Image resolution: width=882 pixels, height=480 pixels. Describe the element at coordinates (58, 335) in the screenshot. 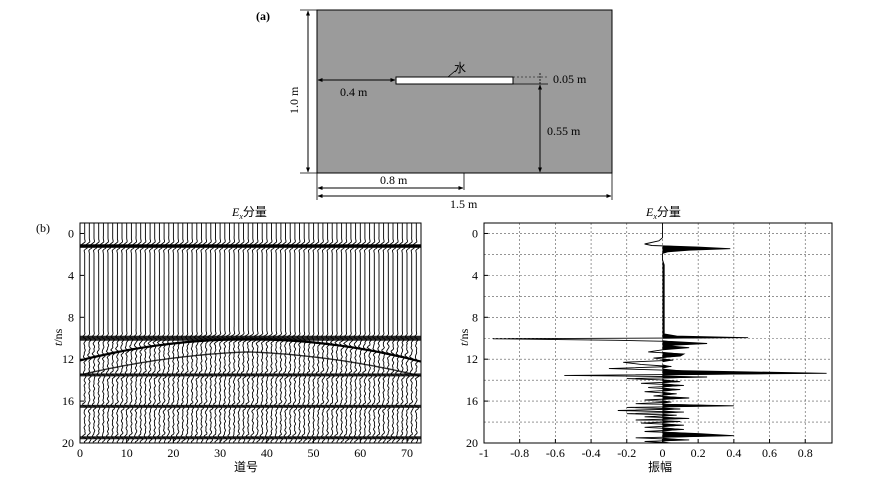

I see `left-ylabel-rest: /ns` at that location.